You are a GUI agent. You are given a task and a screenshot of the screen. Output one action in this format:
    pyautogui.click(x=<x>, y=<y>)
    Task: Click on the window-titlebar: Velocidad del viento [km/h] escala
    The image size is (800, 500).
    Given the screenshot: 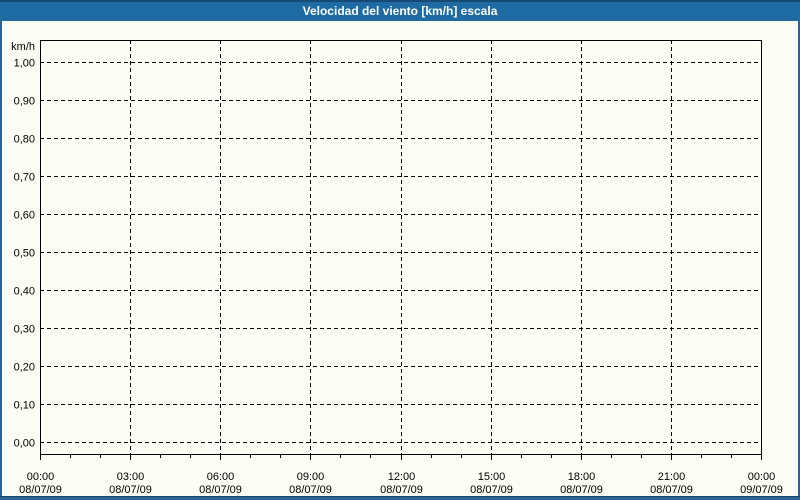 What is the action you would take?
    pyautogui.click(x=400, y=10)
    